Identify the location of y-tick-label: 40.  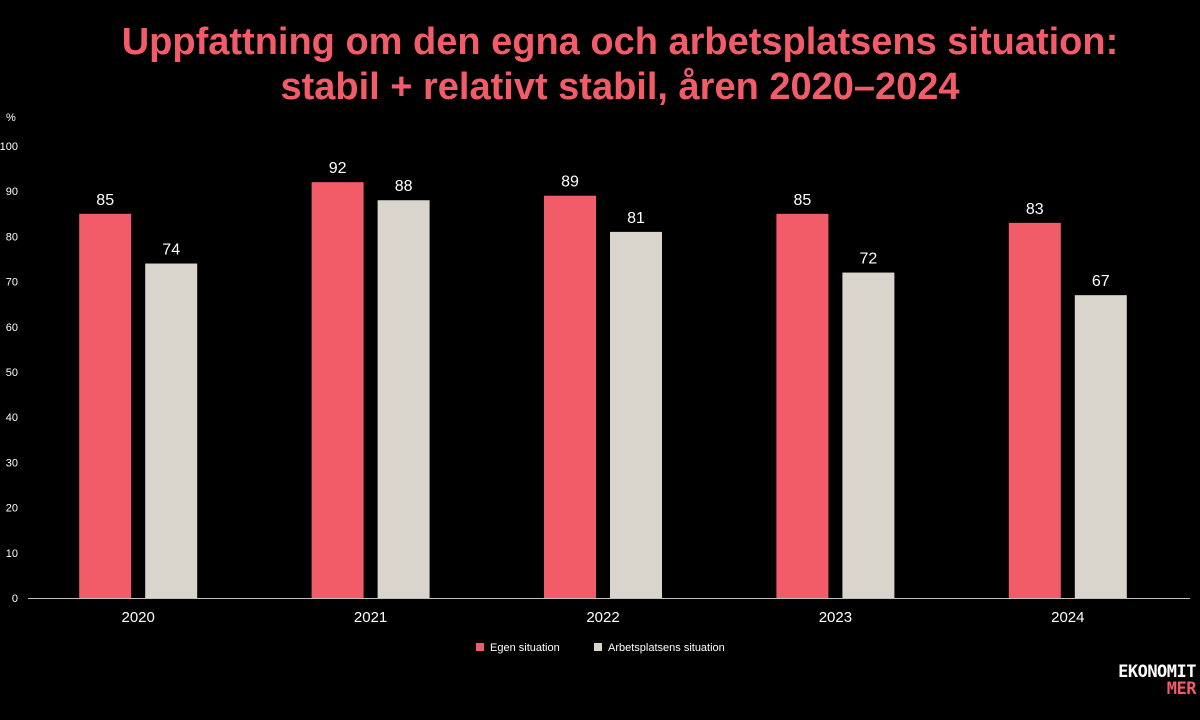
(12, 418).